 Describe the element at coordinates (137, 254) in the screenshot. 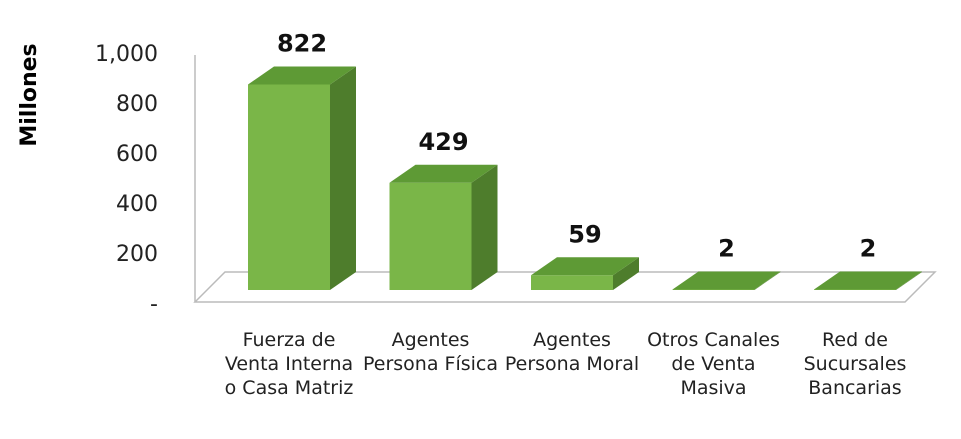

I see `y-tick-label: 200` at that location.